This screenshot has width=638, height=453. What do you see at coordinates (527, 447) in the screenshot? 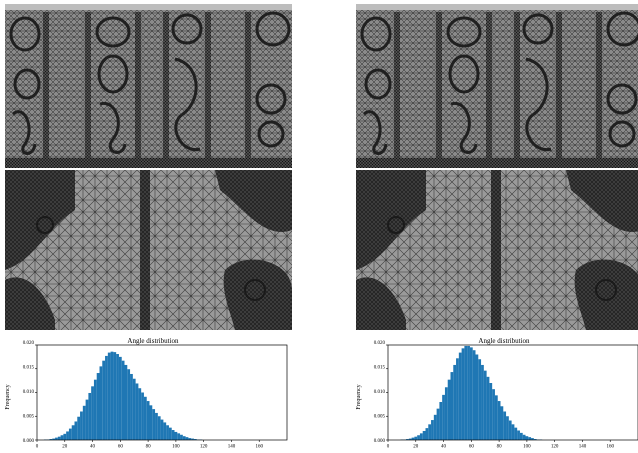
I see `x-tick-label: 100` at bounding box center [527, 447].